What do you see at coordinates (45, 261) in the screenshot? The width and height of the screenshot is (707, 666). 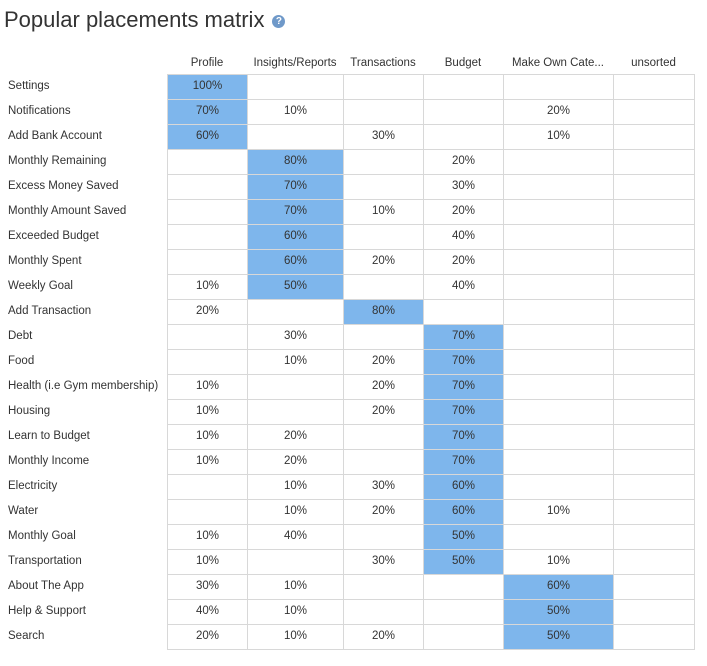 I see `row-label: Monthly Spent` at bounding box center [45, 261].